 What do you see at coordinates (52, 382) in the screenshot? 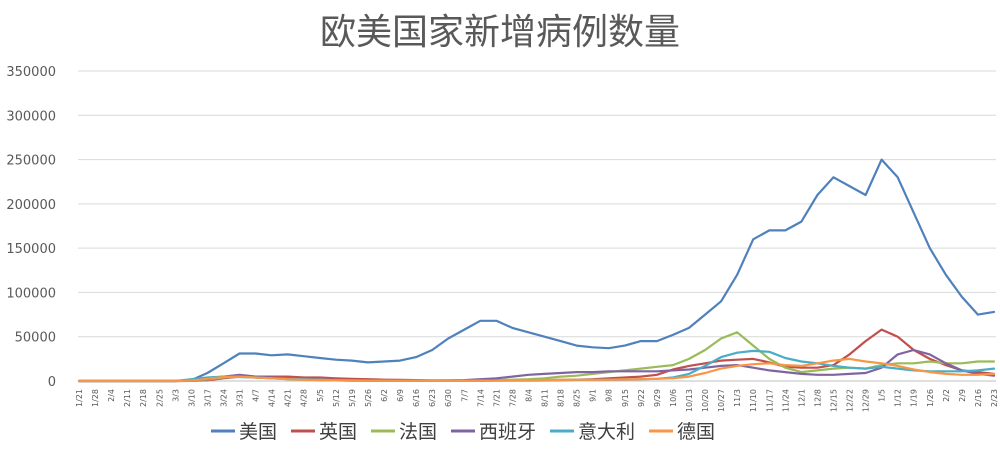
I see `y-tick-label: 0` at bounding box center [52, 382].